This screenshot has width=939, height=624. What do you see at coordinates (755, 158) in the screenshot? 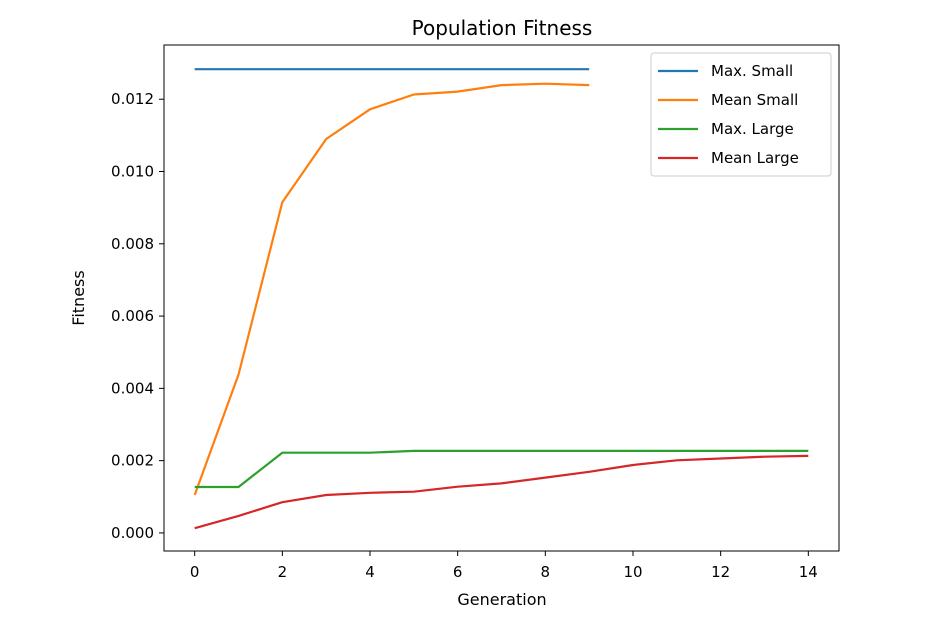
I see `legend-label: Mean Large` at bounding box center [755, 158].